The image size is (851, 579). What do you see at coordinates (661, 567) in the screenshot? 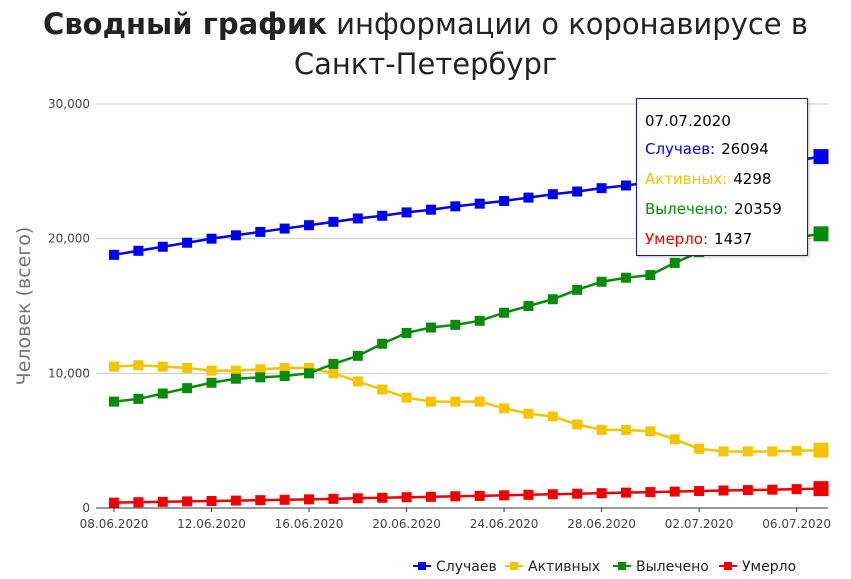
I see `legend-item: Вылечено` at bounding box center [661, 567].